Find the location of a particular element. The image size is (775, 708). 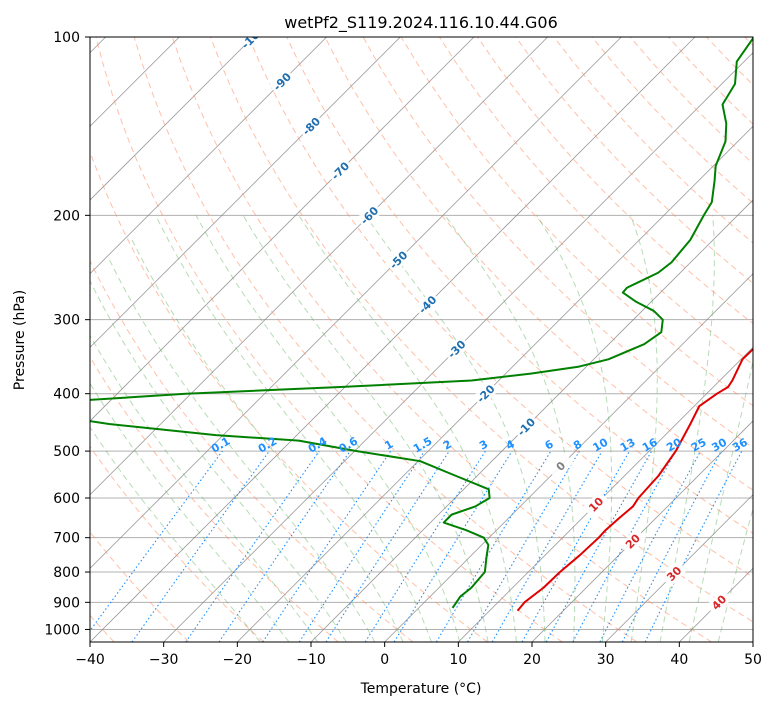

y-axis: 100 200 300 400 500 600 700 800 900 1000 is located at coordinates (67, 334).